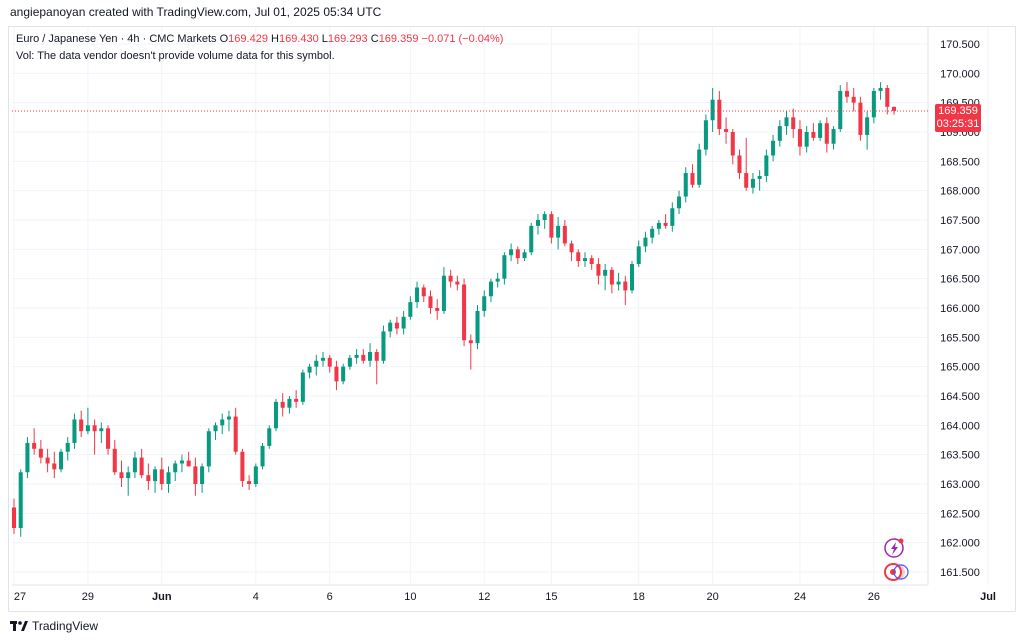  Describe the element at coordinates (54, 626) in the screenshot. I see `tradingview-brand: TradingView` at that location.